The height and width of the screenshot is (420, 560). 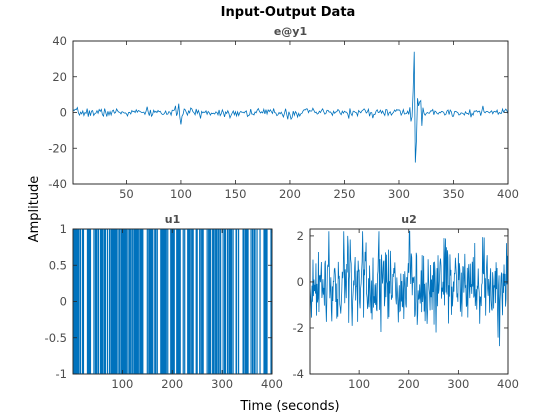 I want to click on y-tick-label: -0.5, so click(x=56, y=338).